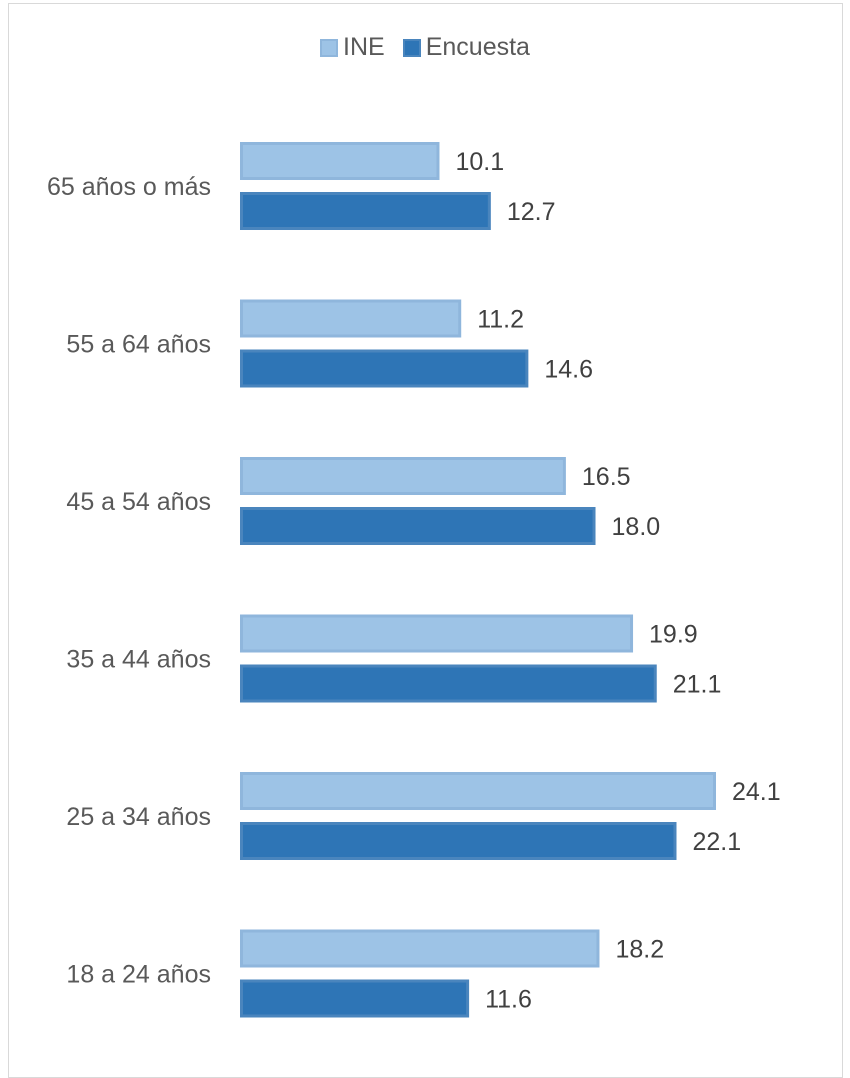 The height and width of the screenshot is (1078, 850). I want to click on value-label-encuesta-65-a-os-o-m-s: 12.7, so click(531, 212).